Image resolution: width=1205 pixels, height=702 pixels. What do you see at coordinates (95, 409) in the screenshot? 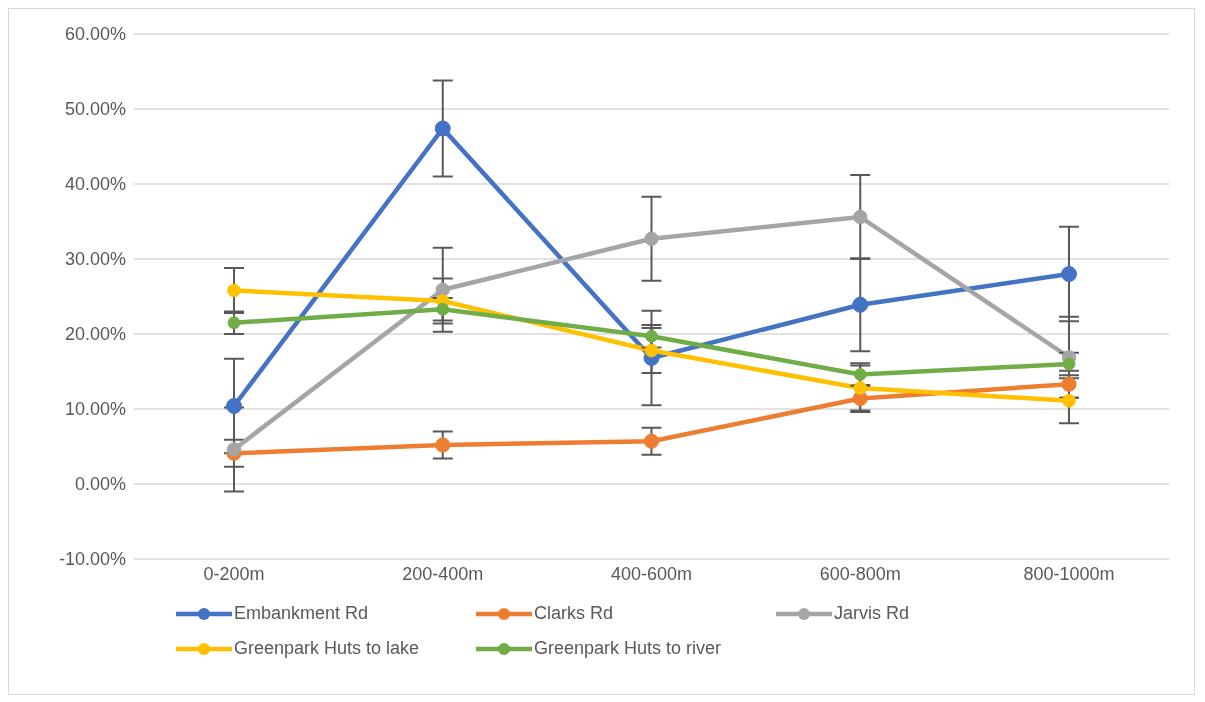
I see `y-tick-label: 10.00%` at bounding box center [95, 409].